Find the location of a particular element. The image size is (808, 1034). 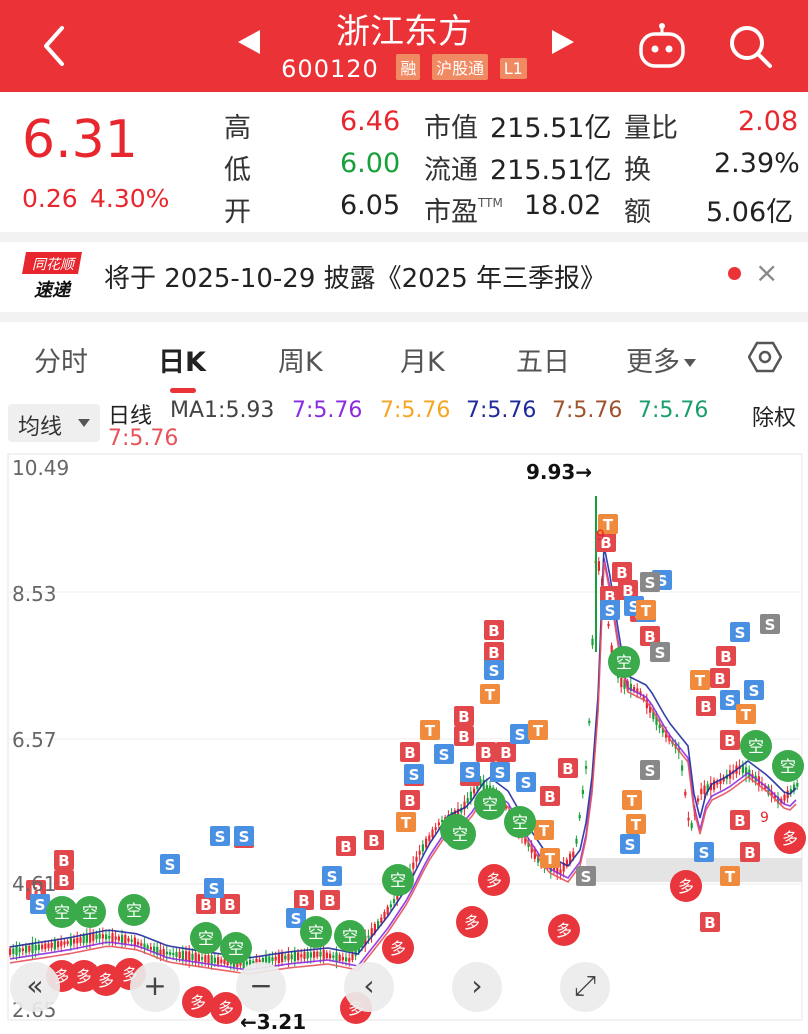

scroll-left-button: « is located at coordinates (35, 987).